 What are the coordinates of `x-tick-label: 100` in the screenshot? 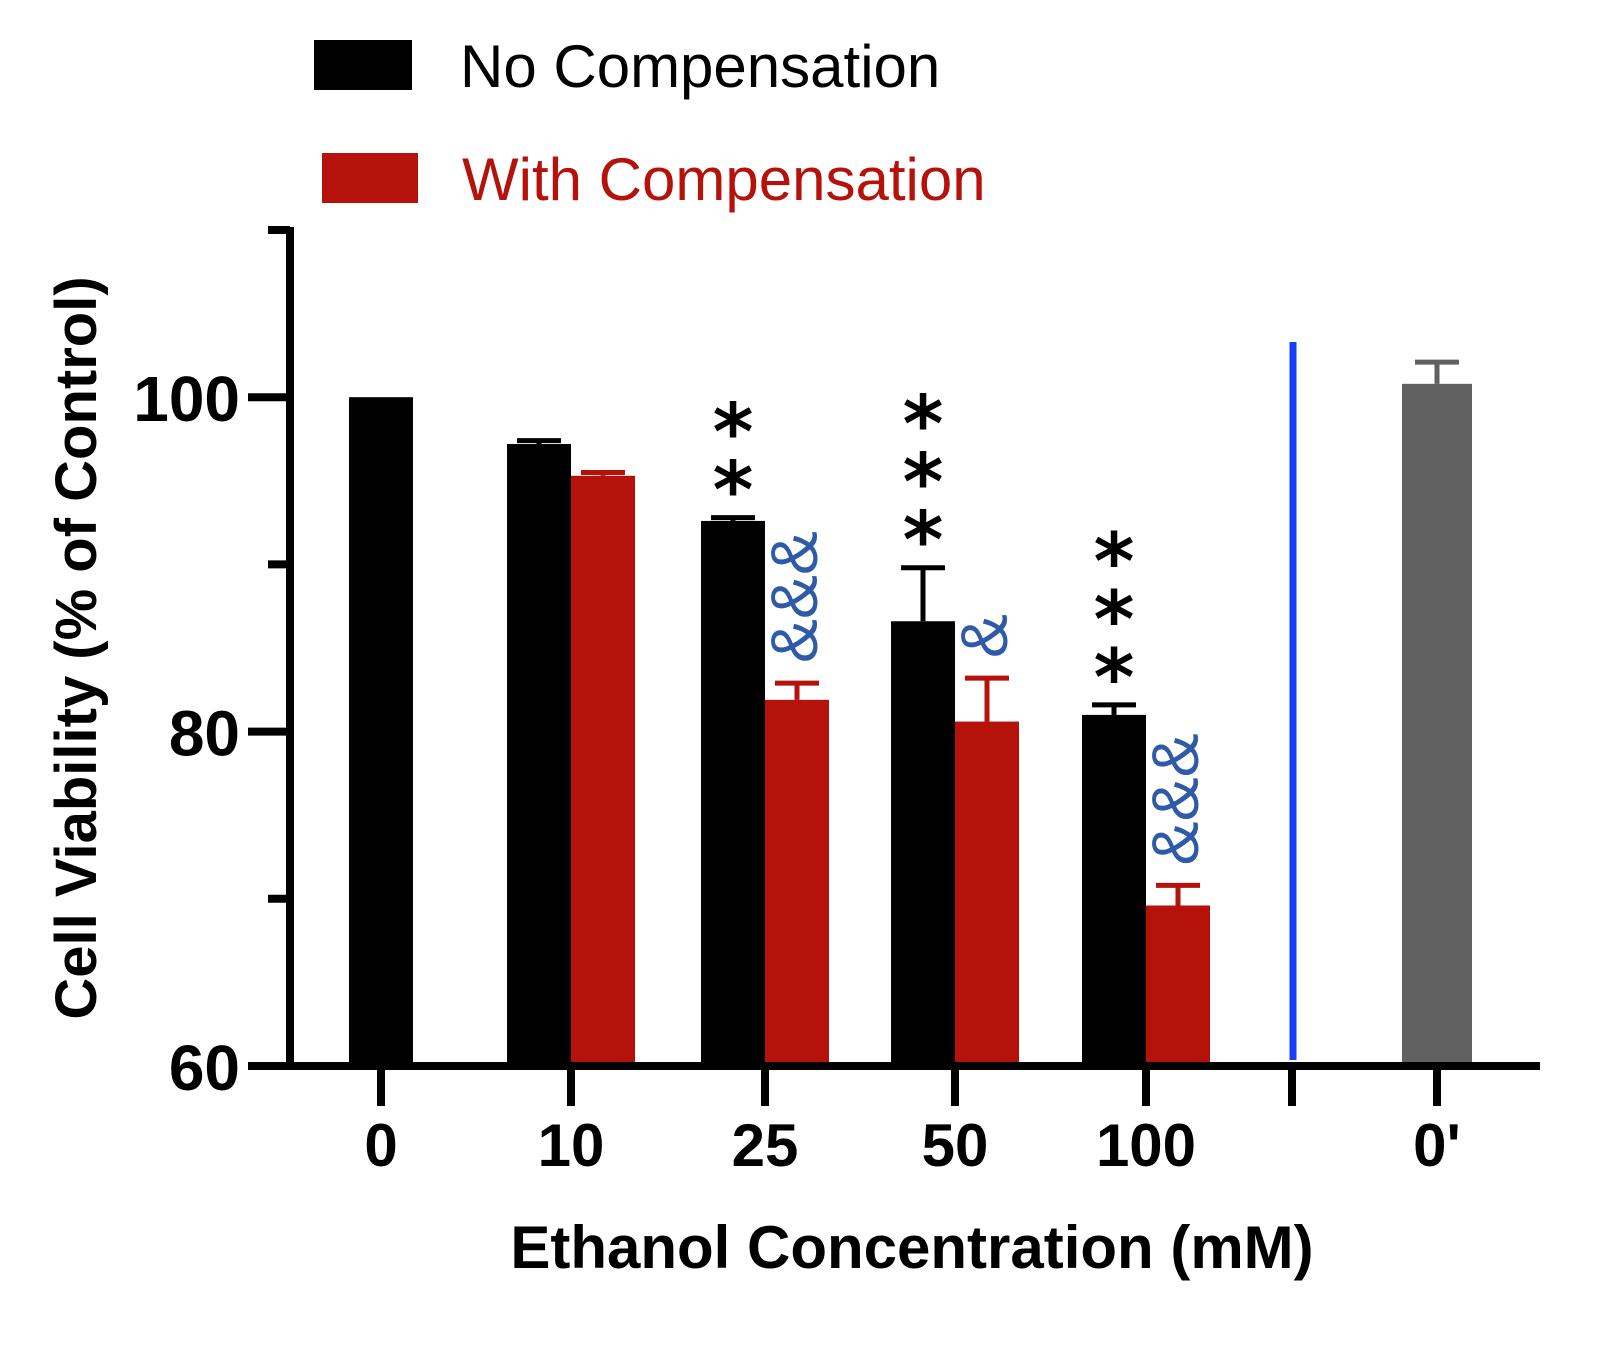 It's located at (1146, 1145).